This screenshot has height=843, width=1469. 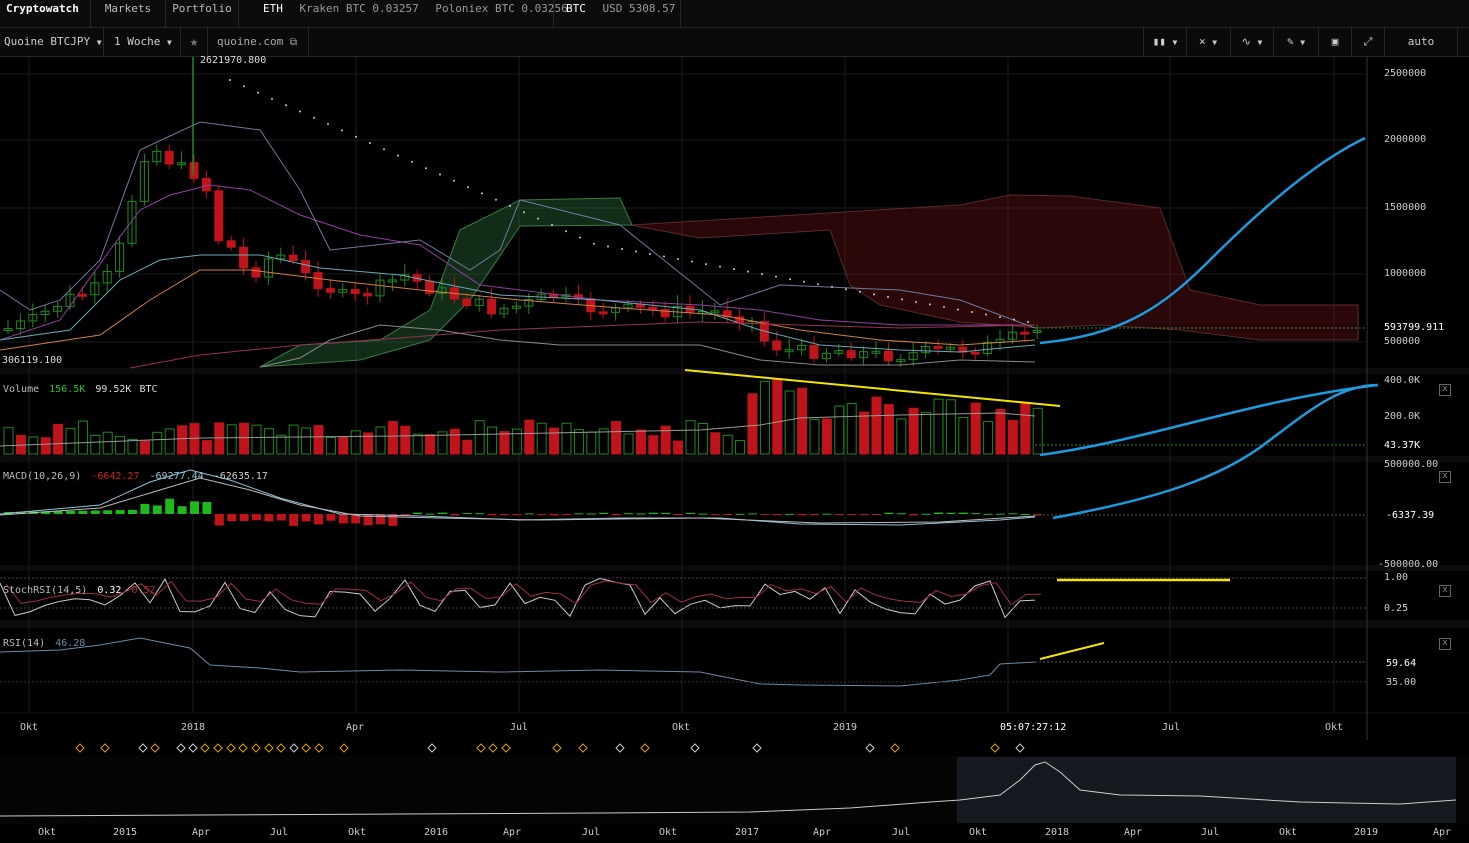 I want to click on nav-markets: Markets, so click(x=128, y=13).